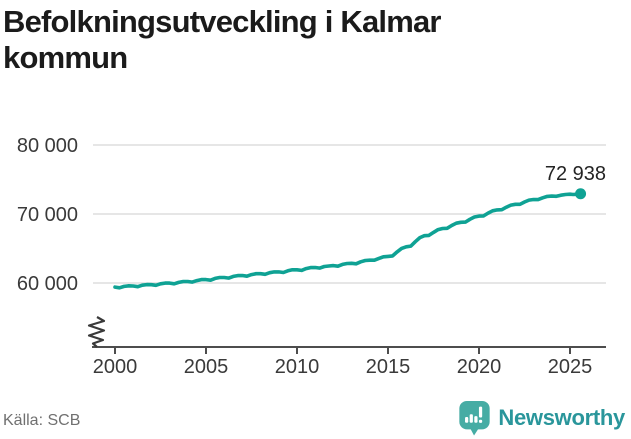  What do you see at coordinates (561, 417) in the screenshot?
I see `newsworthy-logo-text: Newsworthy` at bounding box center [561, 417].